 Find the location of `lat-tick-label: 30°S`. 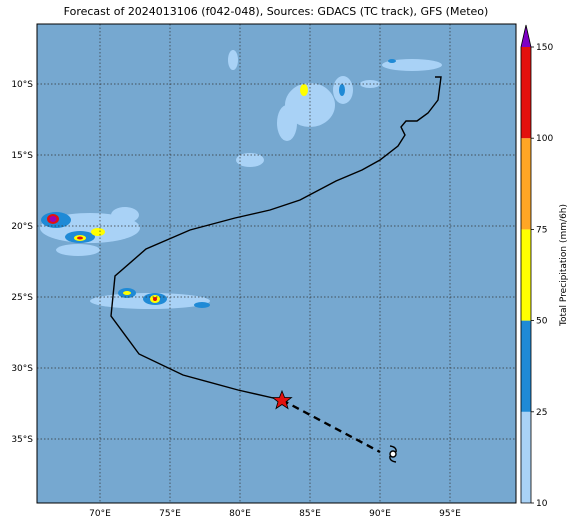

lat-tick-label: 30°S is located at coordinates (22, 369).